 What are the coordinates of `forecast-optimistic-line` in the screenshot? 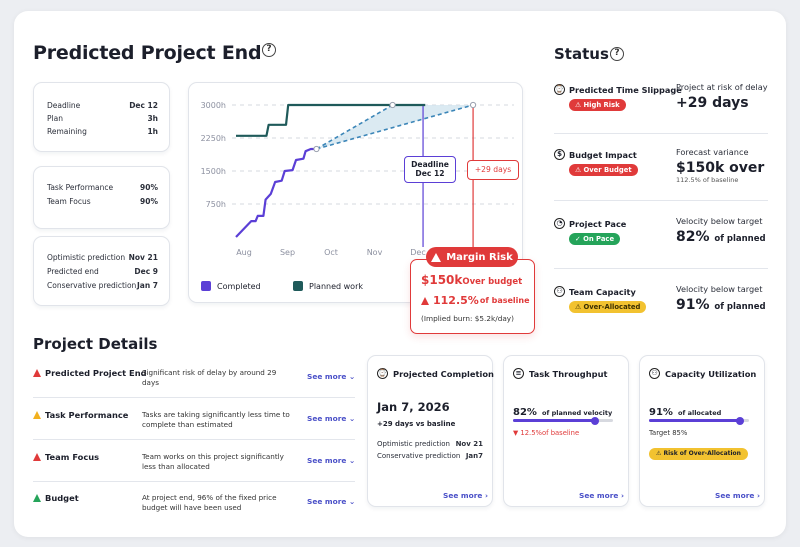 It's located at (355, 127).